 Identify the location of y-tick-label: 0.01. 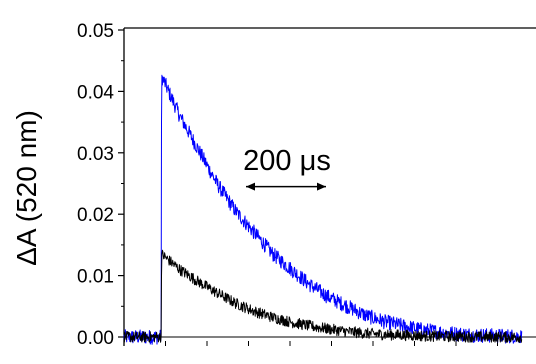
(95, 277).